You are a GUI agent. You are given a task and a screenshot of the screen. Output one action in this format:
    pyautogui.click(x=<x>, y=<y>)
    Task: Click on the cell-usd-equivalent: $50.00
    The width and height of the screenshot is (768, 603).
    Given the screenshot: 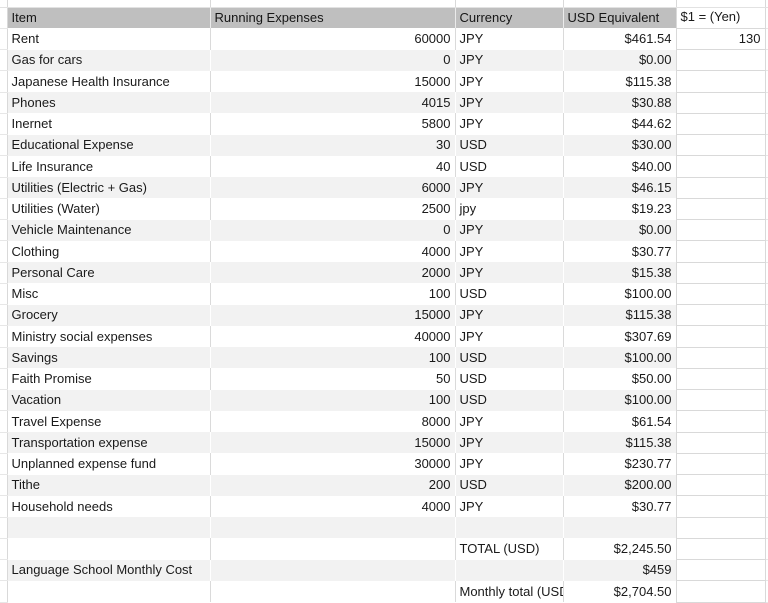 What is the action you would take?
    pyautogui.click(x=620, y=379)
    